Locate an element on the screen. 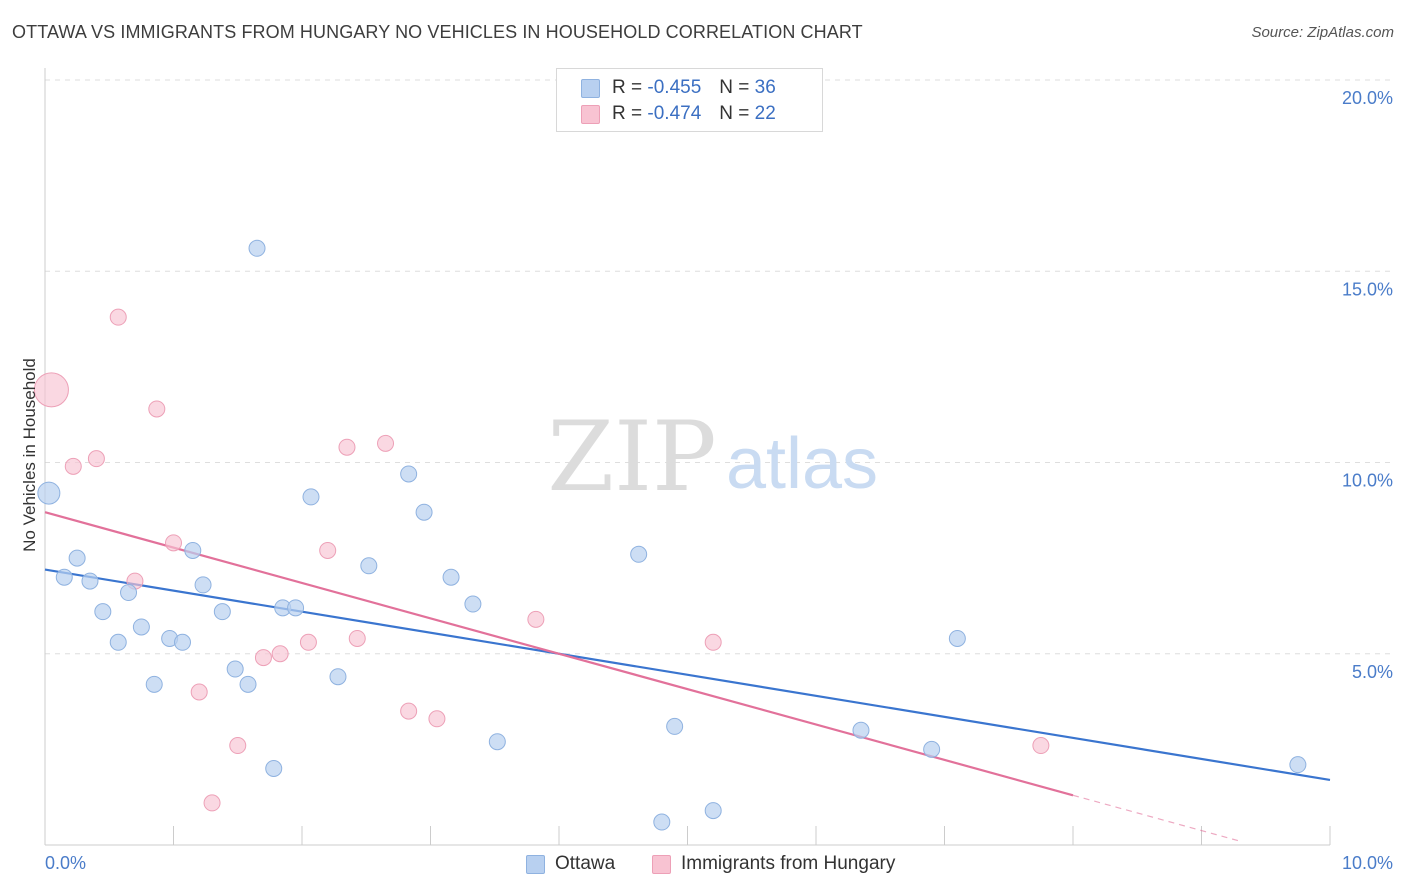 This screenshot has height=892, width=1406. hungary-legend-label: Immigrants from Hungary is located at coordinates (788, 863).